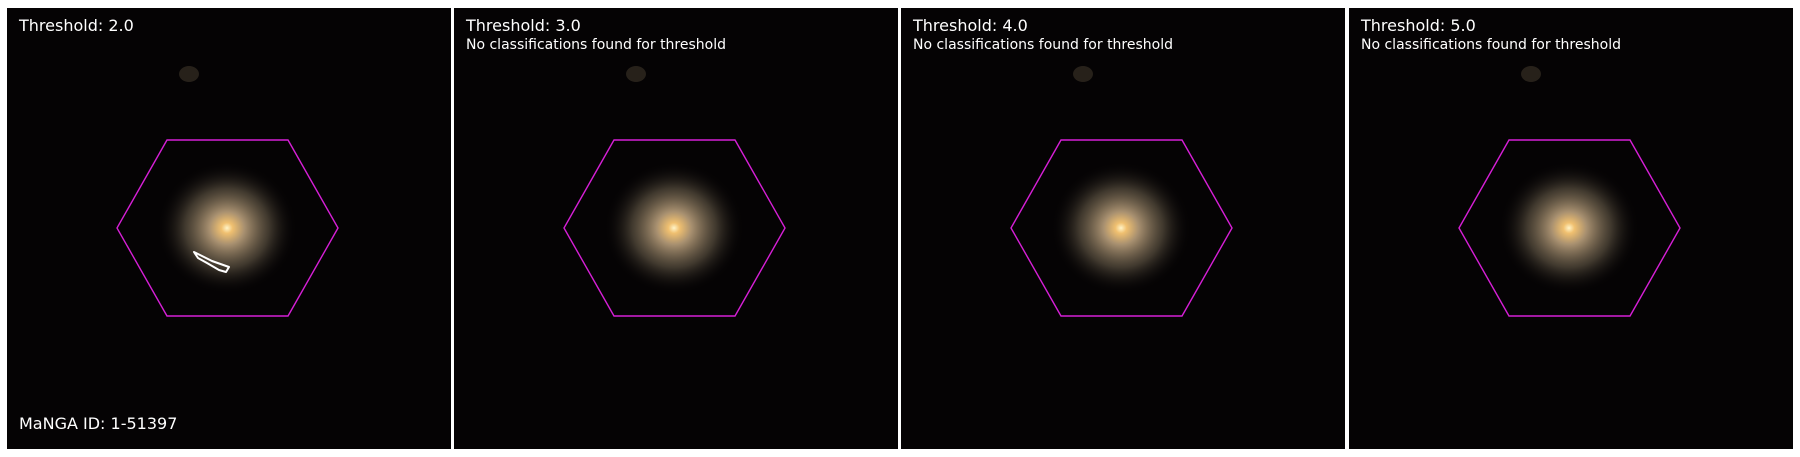  I want to click on panel-title: Threshold: 3.0, so click(523, 25).